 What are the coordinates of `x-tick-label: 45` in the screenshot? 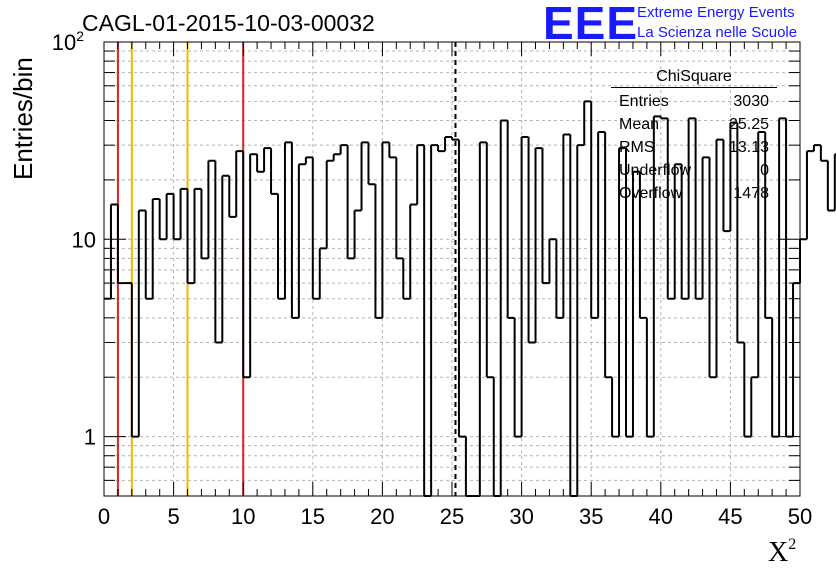 It's located at (730, 516).